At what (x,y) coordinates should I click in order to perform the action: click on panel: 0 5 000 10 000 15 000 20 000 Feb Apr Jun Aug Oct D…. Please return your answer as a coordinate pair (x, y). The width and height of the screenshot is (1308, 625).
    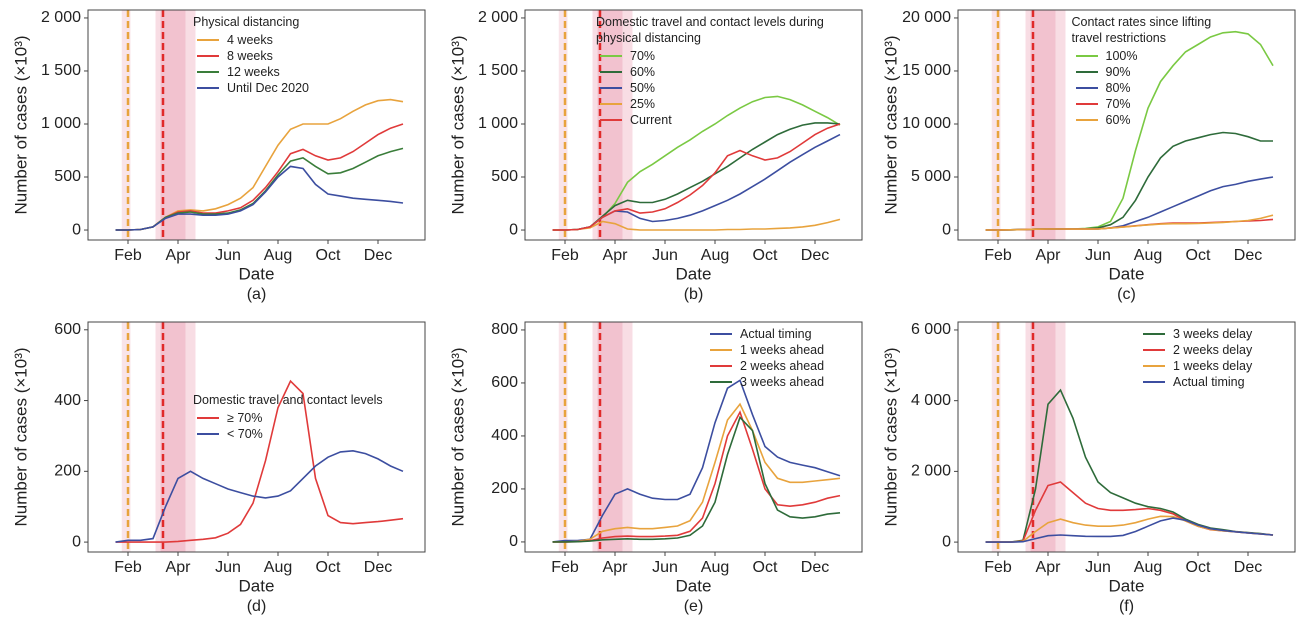
    Looking at the image, I should click on (1088, 156).